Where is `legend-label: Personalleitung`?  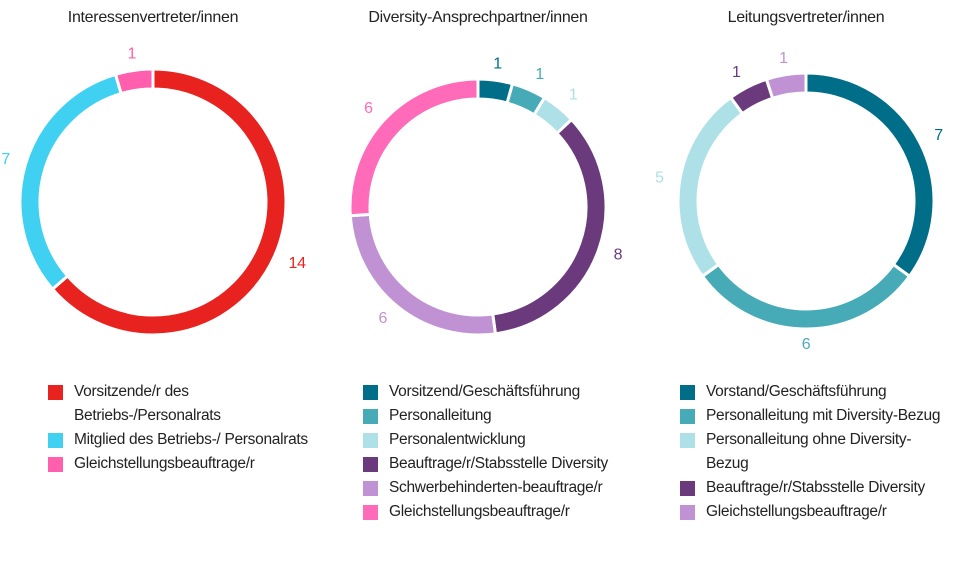
legend-label: Personalleitung is located at coordinates (440, 415).